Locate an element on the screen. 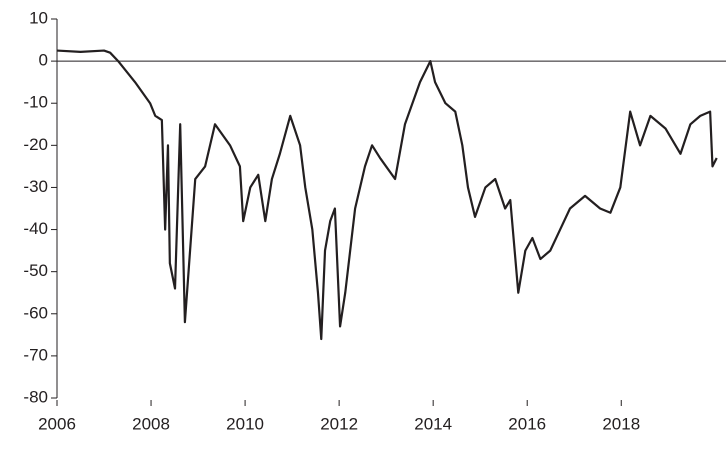  x-tick-label: 2014 is located at coordinates (433, 423).